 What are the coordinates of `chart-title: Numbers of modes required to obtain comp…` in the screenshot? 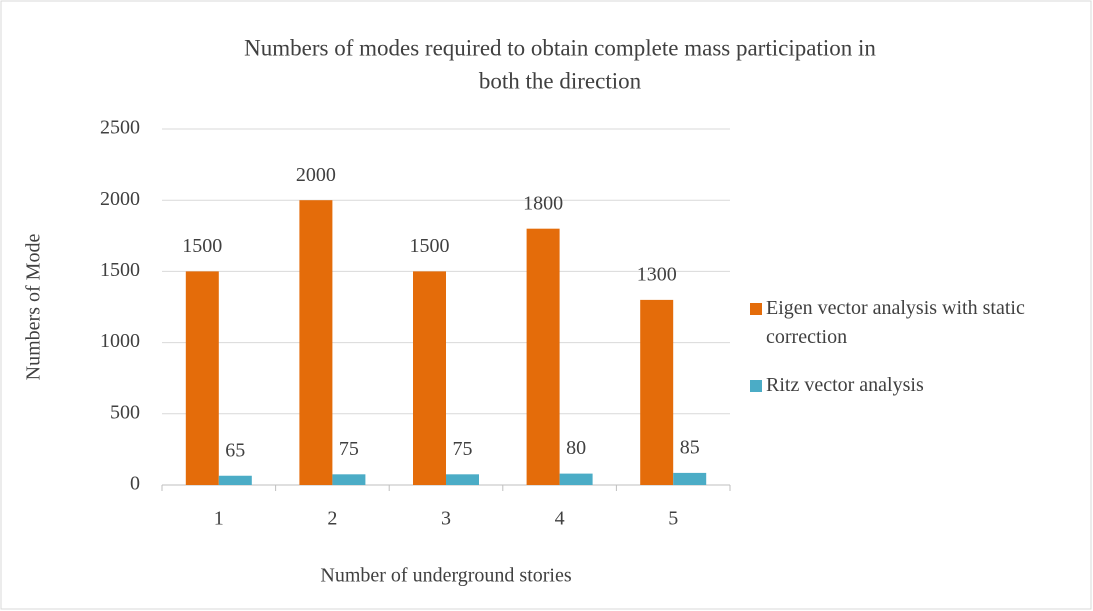 It's located at (560, 47).